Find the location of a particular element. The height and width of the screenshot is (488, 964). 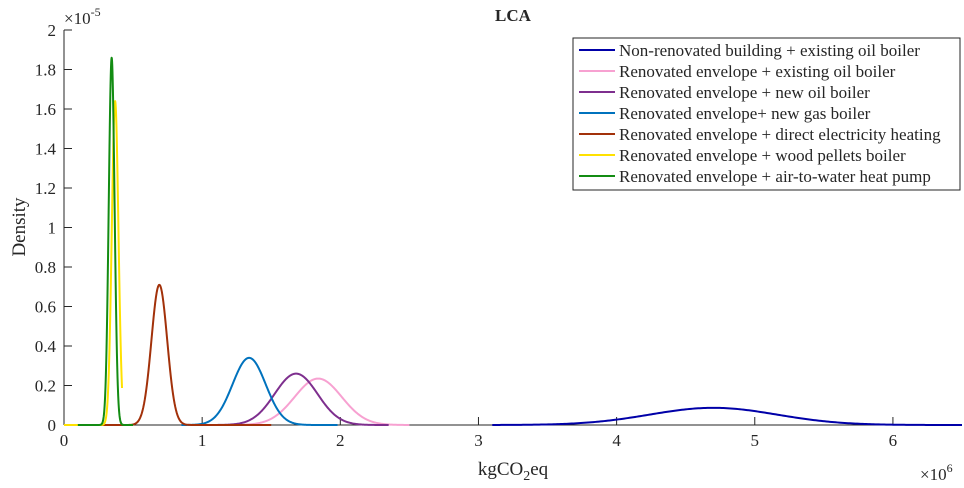

x-exponent-label: ×10⁶ is located at coordinates (936, 472).